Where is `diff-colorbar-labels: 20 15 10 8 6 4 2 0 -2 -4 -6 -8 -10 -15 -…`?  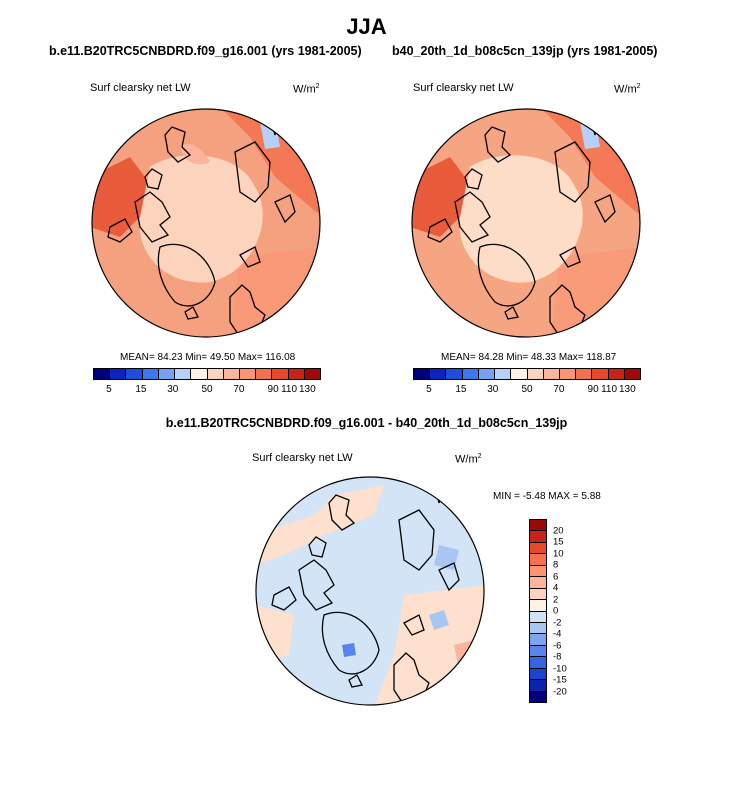
diff-colorbar-labels: 20 15 10 8 6 4 2 0 -2 -4 -6 -8 -10 -15 -… is located at coordinates (560, 611).